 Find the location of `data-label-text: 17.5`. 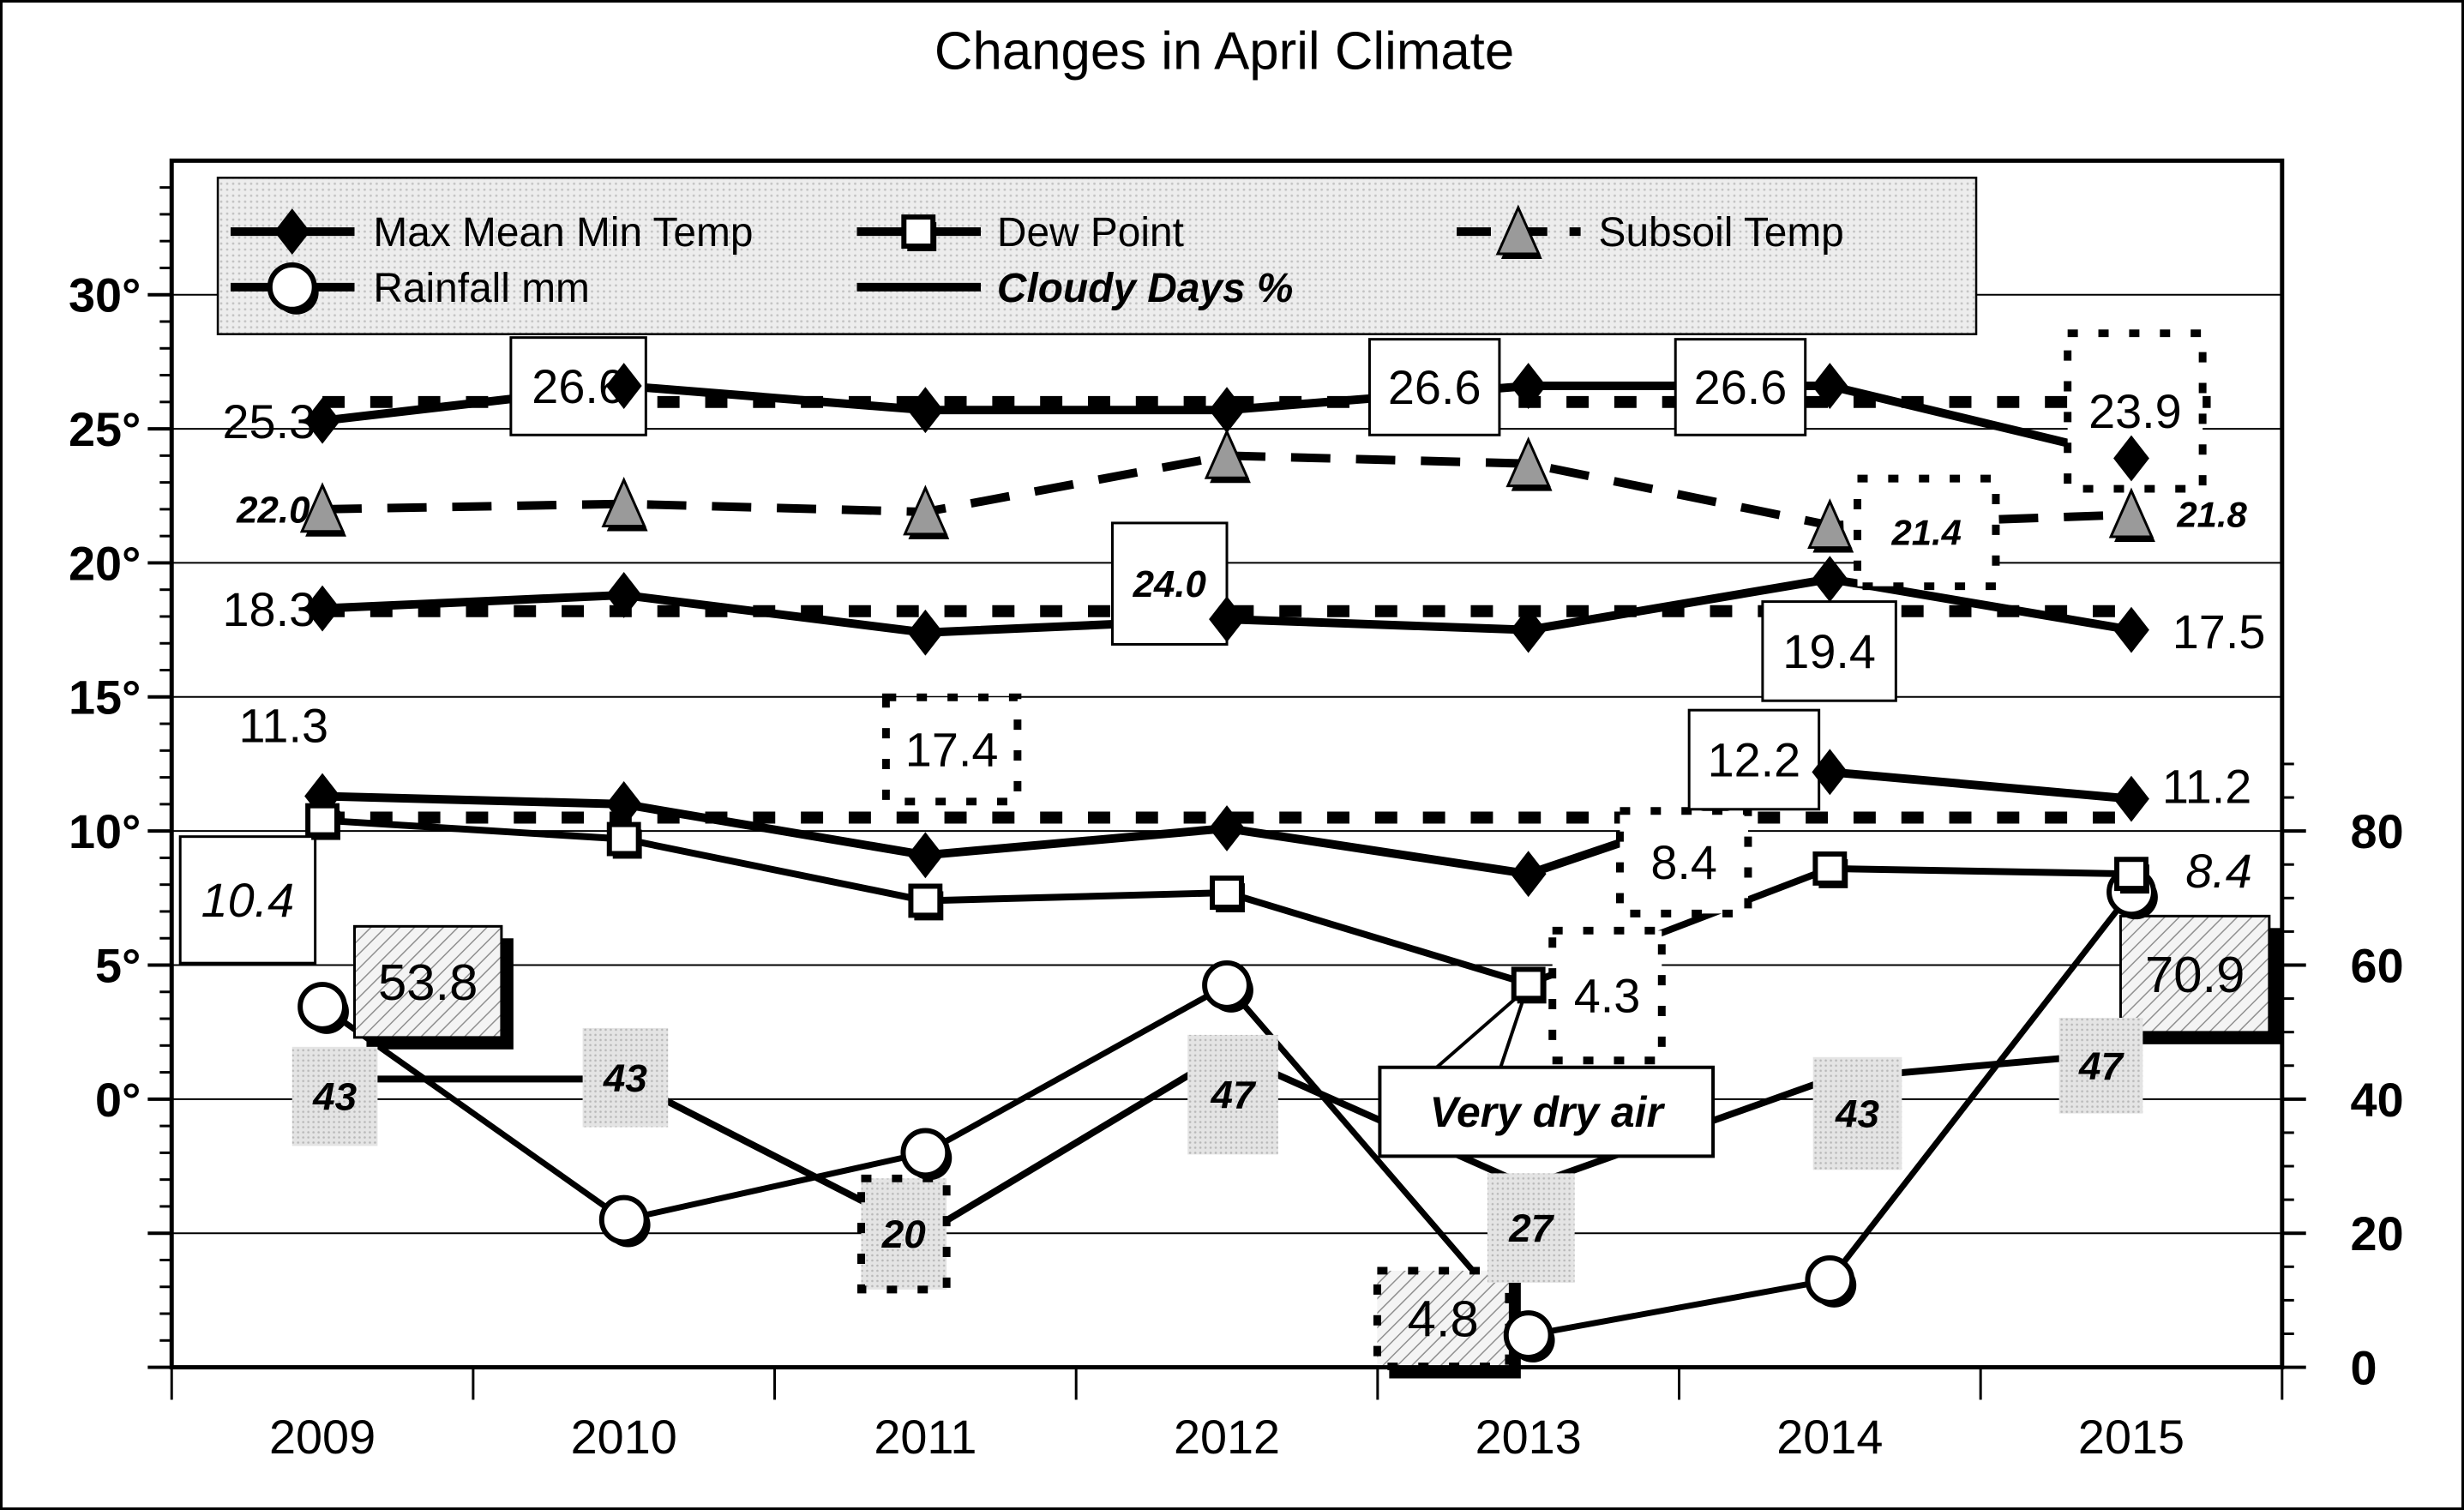

data-label-text: 17.5 is located at coordinates (2219, 632).